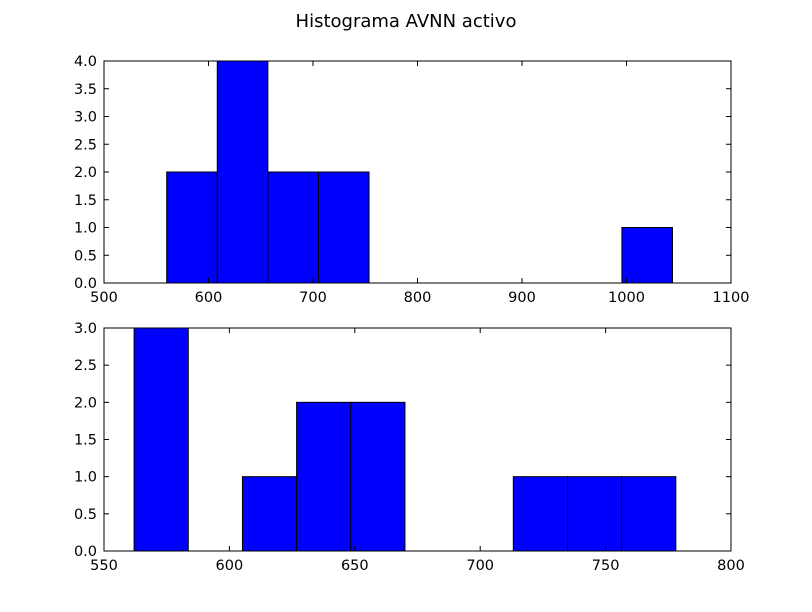 The height and width of the screenshot is (612, 812). What do you see at coordinates (355, 566) in the screenshot?
I see `bottom-x-tick-label: 650` at bounding box center [355, 566].